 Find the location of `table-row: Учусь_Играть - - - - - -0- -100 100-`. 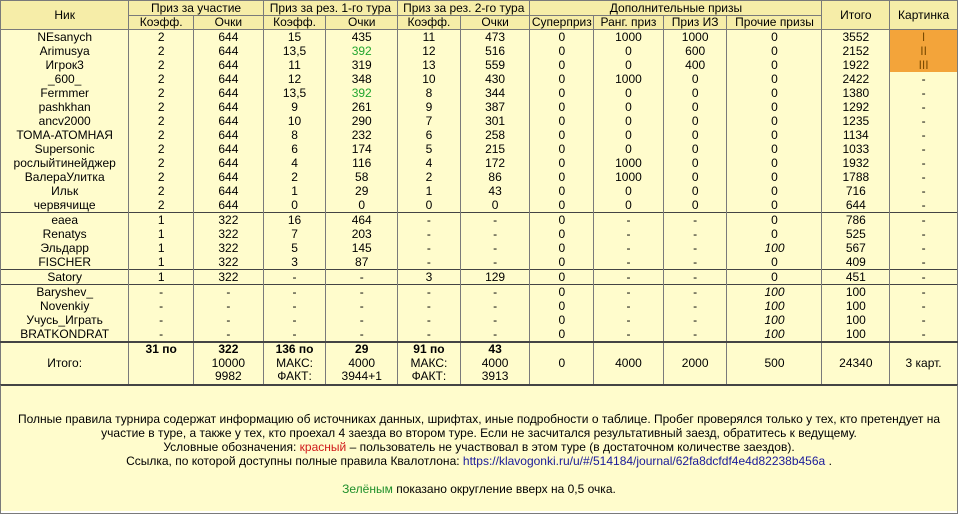

table-row: Учусь_Играть - - - - - -0- -100 100- is located at coordinates (479, 320).